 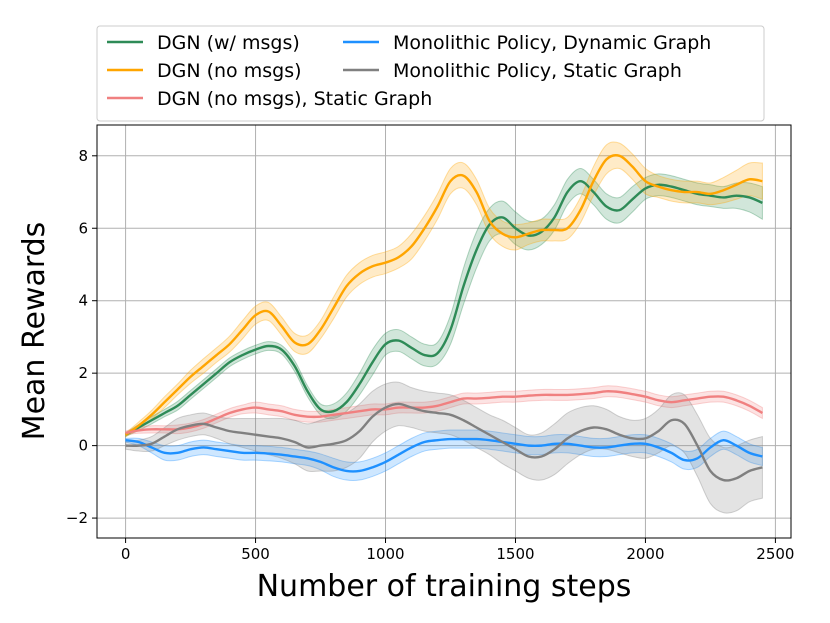 I want to click on x-tick-label: 1000, so click(x=385, y=554).